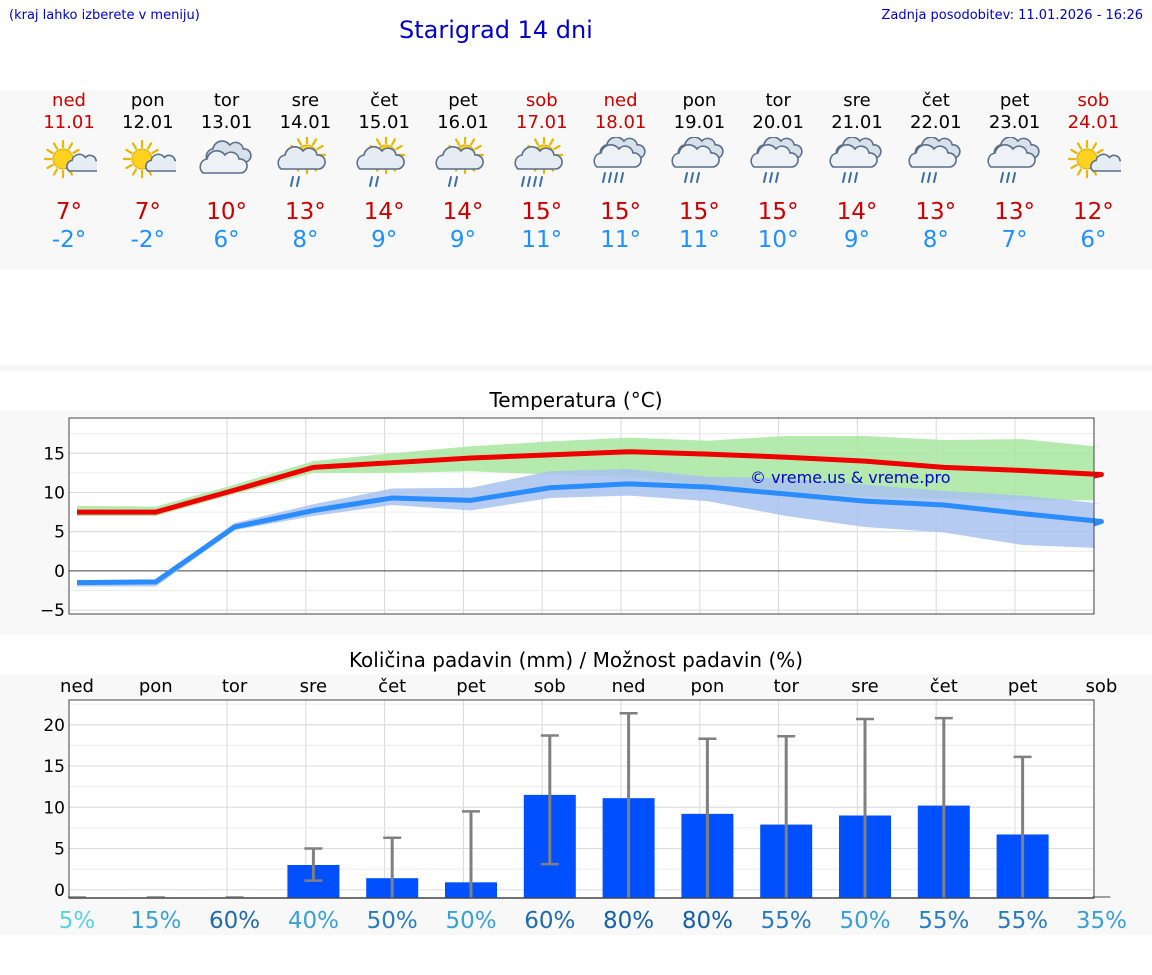  Describe the element at coordinates (1014, 240) in the screenshot. I see `min-temperature: 7°` at that location.